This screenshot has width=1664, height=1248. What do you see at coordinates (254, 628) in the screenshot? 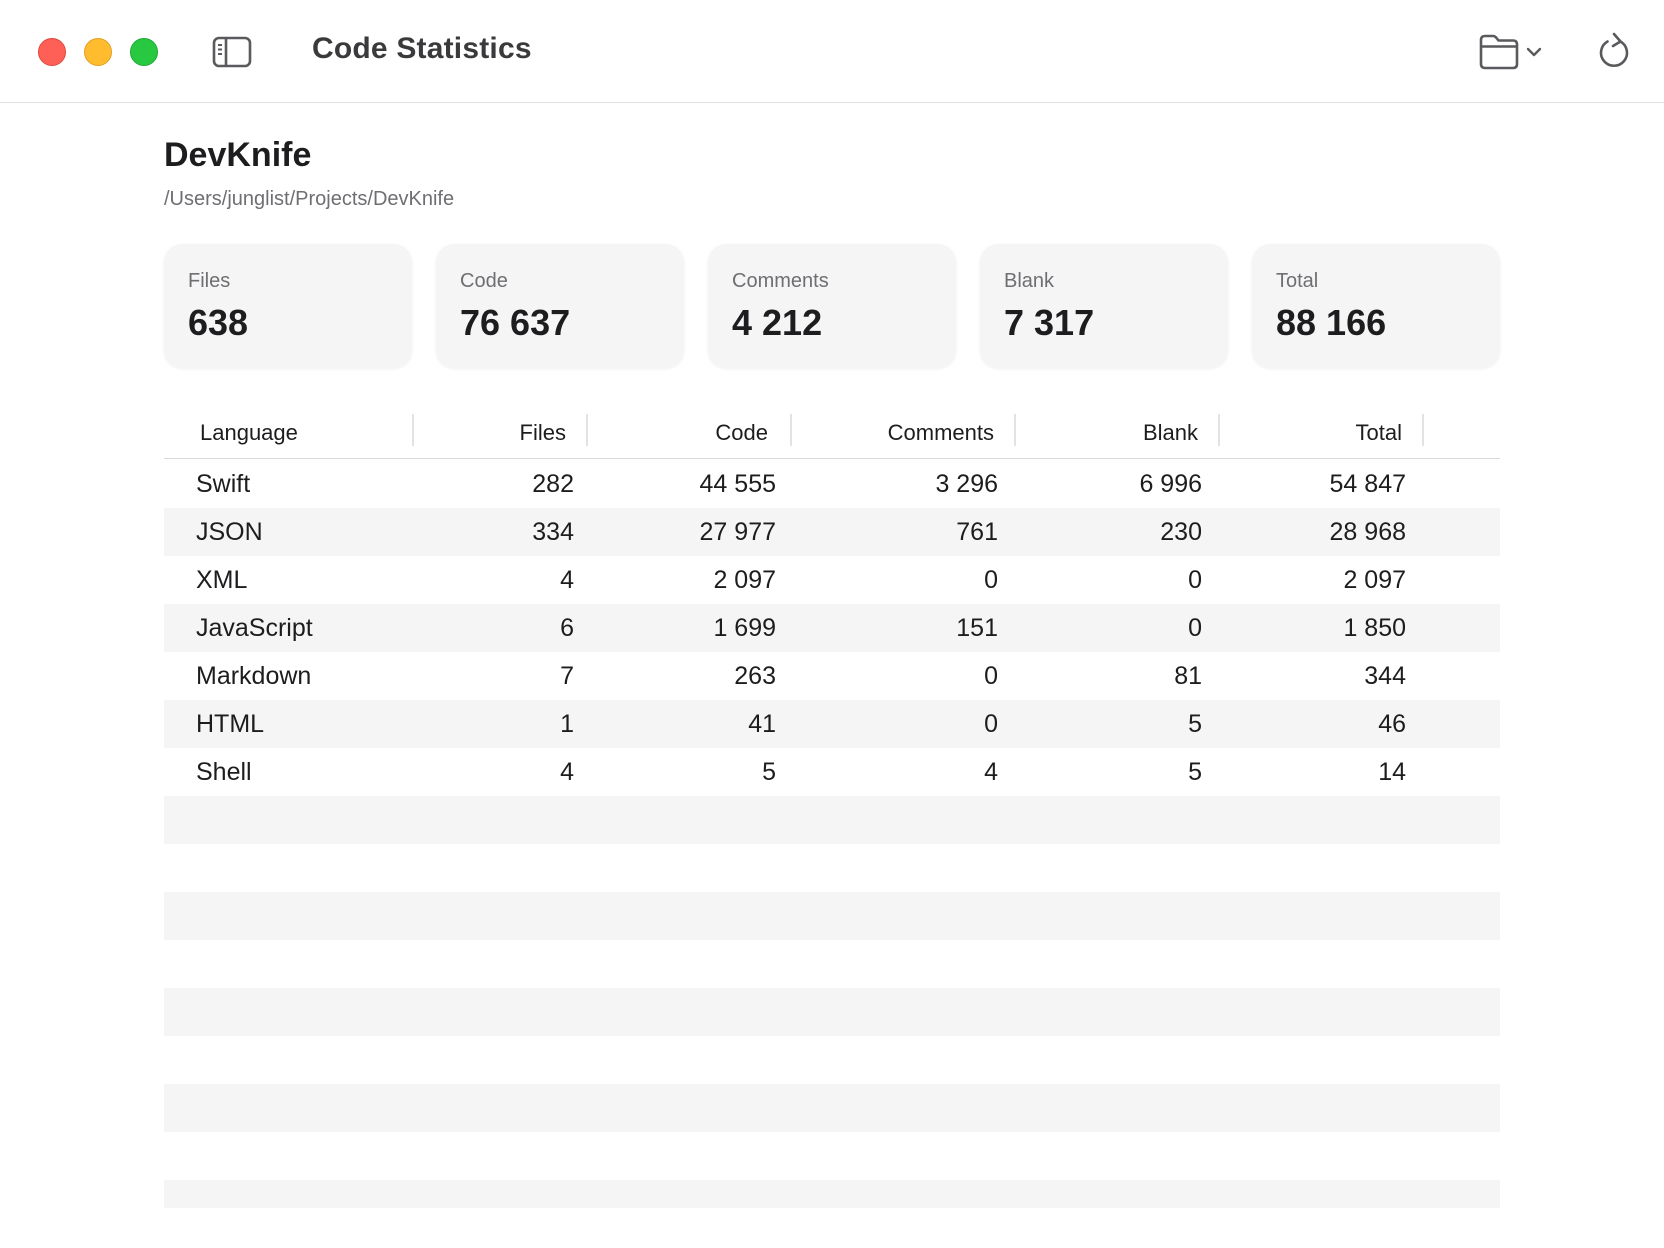
I see `cell-language: JavaScript` at bounding box center [254, 628].